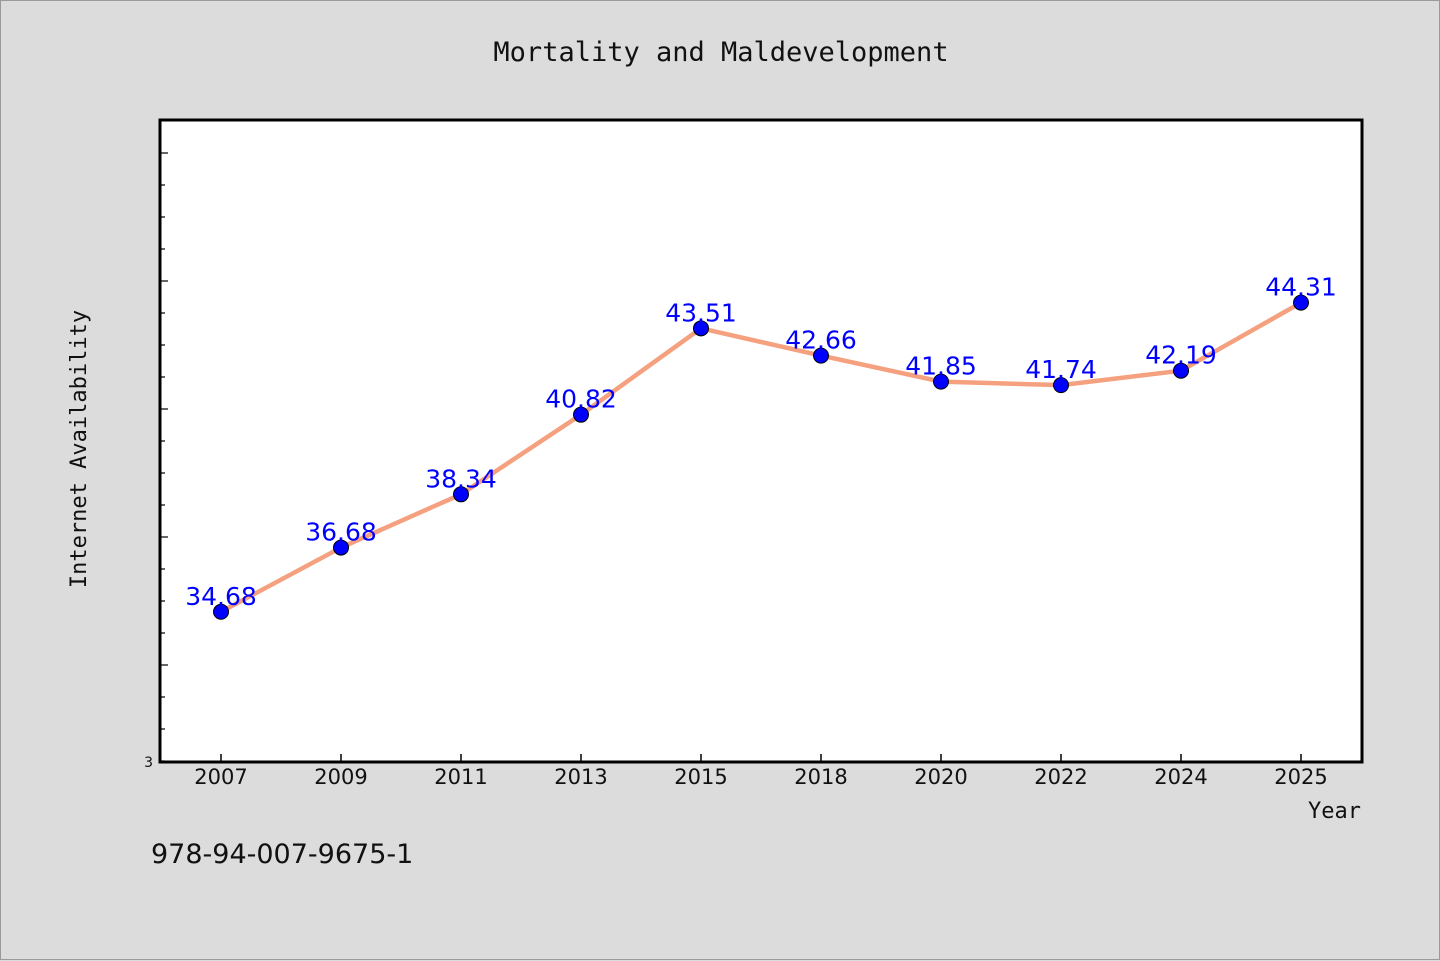  I want to click on data-label: 44.31, so click(1301, 287).